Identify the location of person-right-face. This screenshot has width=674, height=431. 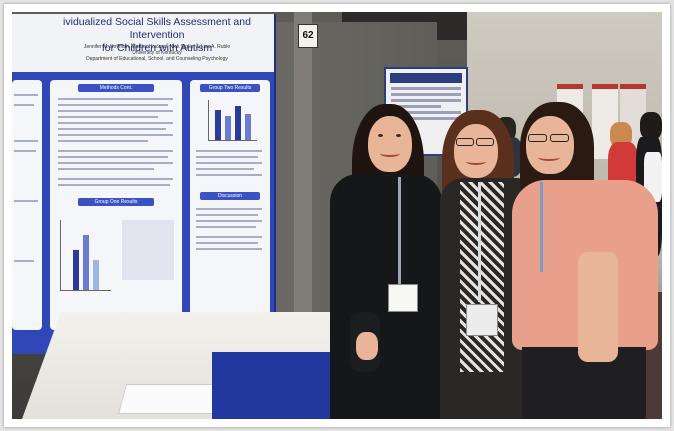
(550, 145).